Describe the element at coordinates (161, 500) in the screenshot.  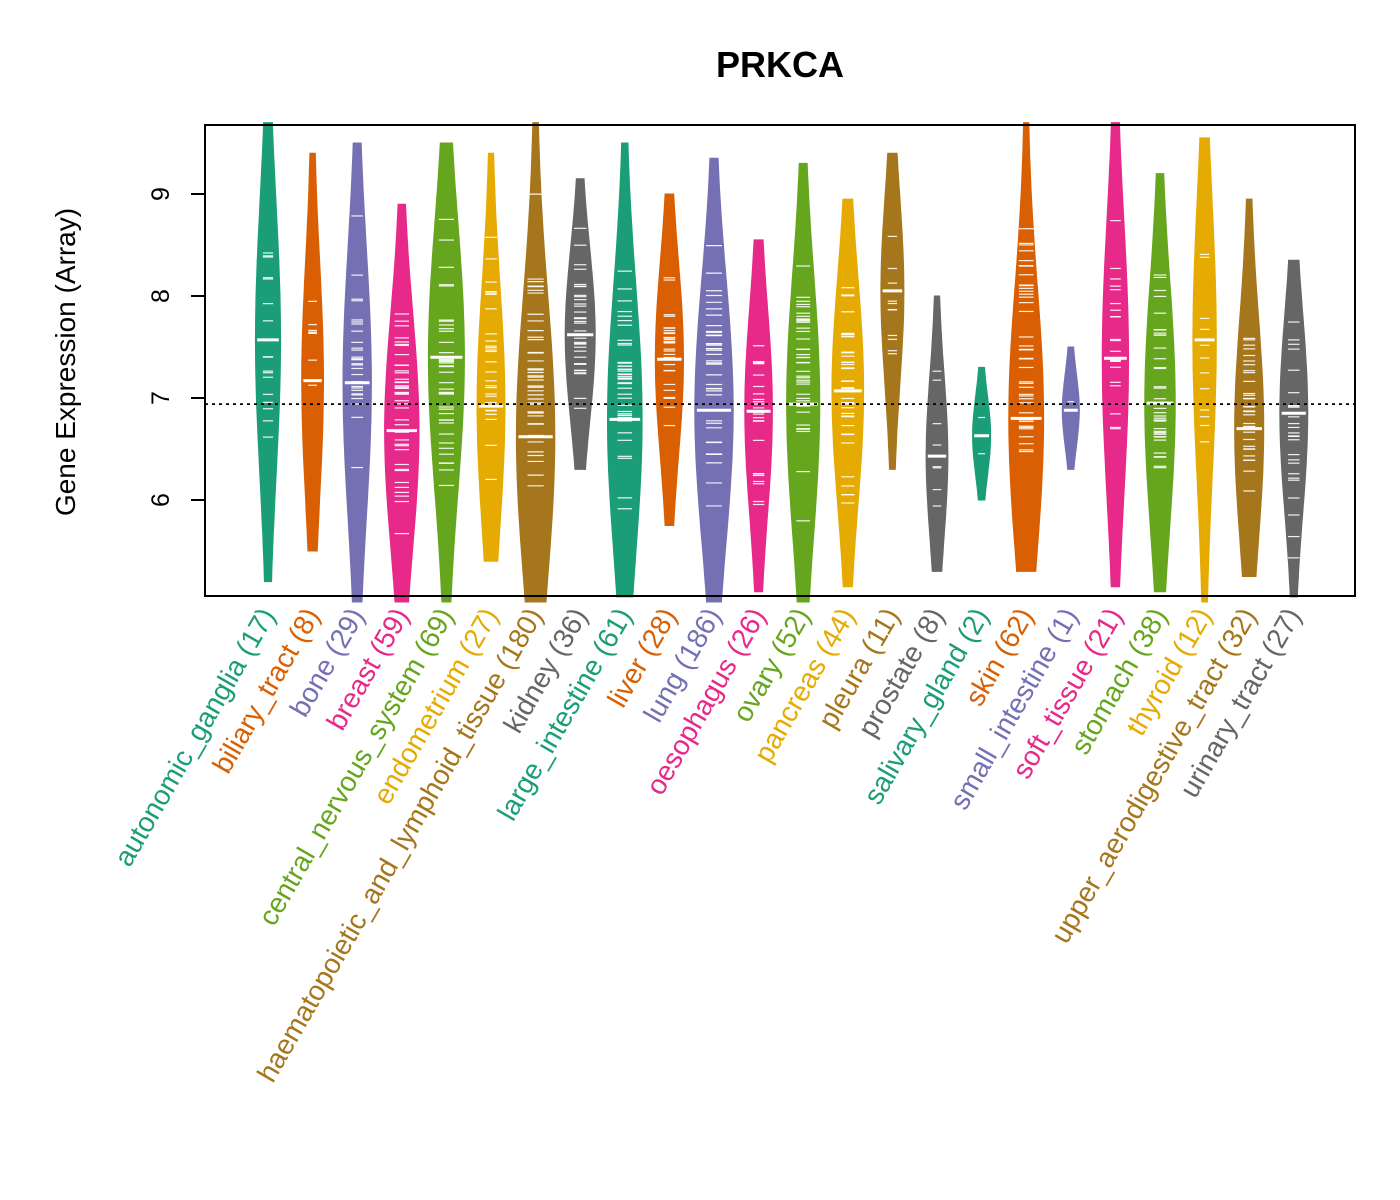
I see `y-tick-label: 6` at that location.